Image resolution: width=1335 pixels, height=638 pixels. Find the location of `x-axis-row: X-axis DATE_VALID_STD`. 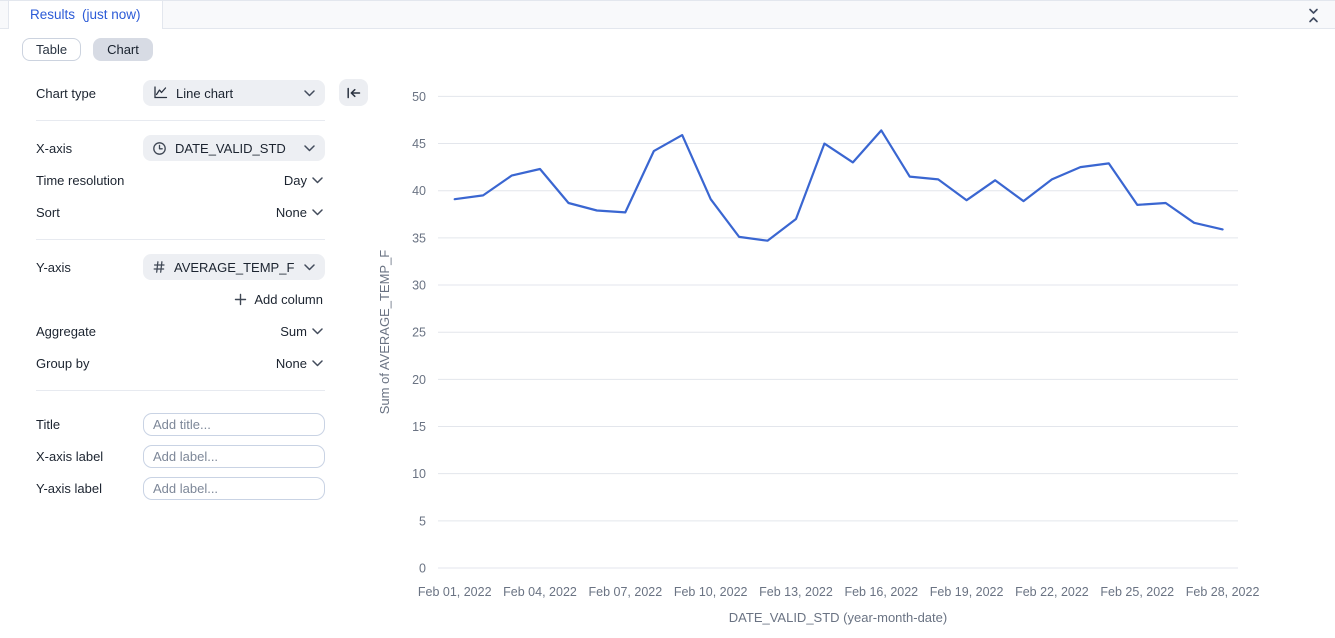

x-axis-row: X-axis DATE_VALID_STD is located at coordinates (180, 148).